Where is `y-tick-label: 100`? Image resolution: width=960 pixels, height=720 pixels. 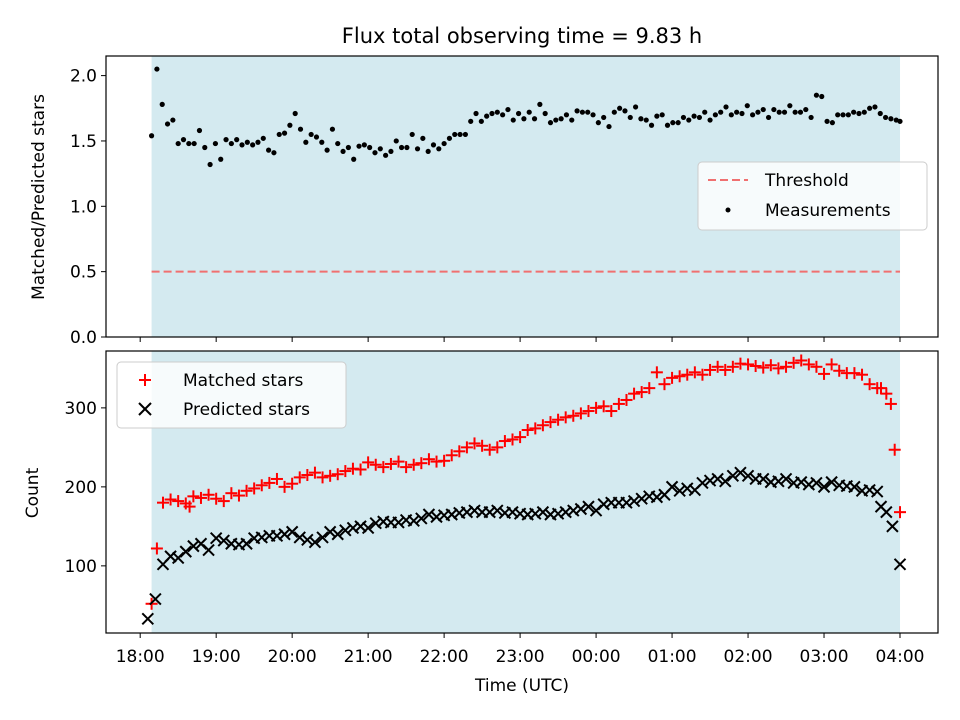
y-tick-label: 100 is located at coordinates (81, 567).